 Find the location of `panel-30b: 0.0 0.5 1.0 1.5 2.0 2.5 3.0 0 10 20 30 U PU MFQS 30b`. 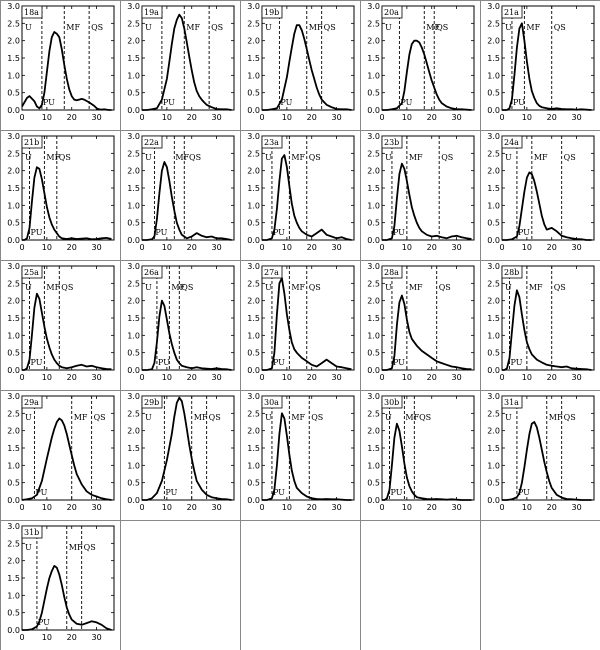

panel-30b: 0.0 0.5 1.0 1.5 2.0 2.5 3.0 0 10 20 30 U PU MFQS 30b is located at coordinates (421, 452).